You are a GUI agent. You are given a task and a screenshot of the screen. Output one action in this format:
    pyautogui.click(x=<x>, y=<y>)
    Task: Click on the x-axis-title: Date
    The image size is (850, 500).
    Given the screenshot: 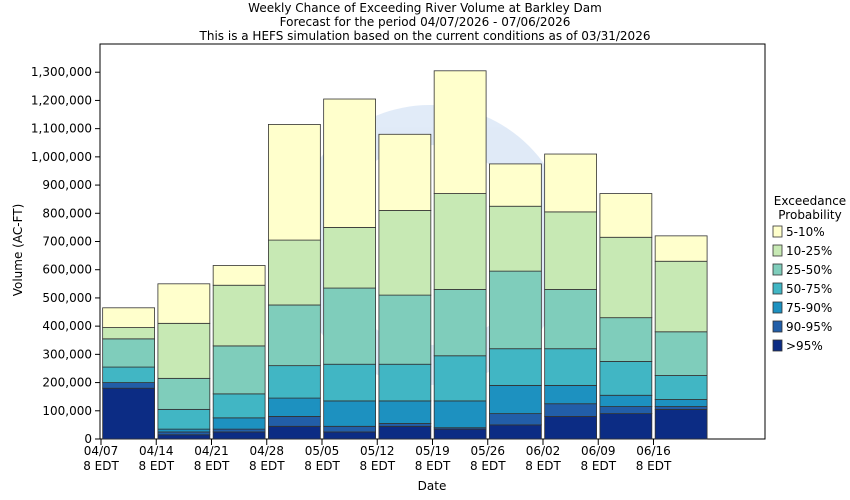 What is the action you would take?
    pyautogui.click(x=432, y=486)
    